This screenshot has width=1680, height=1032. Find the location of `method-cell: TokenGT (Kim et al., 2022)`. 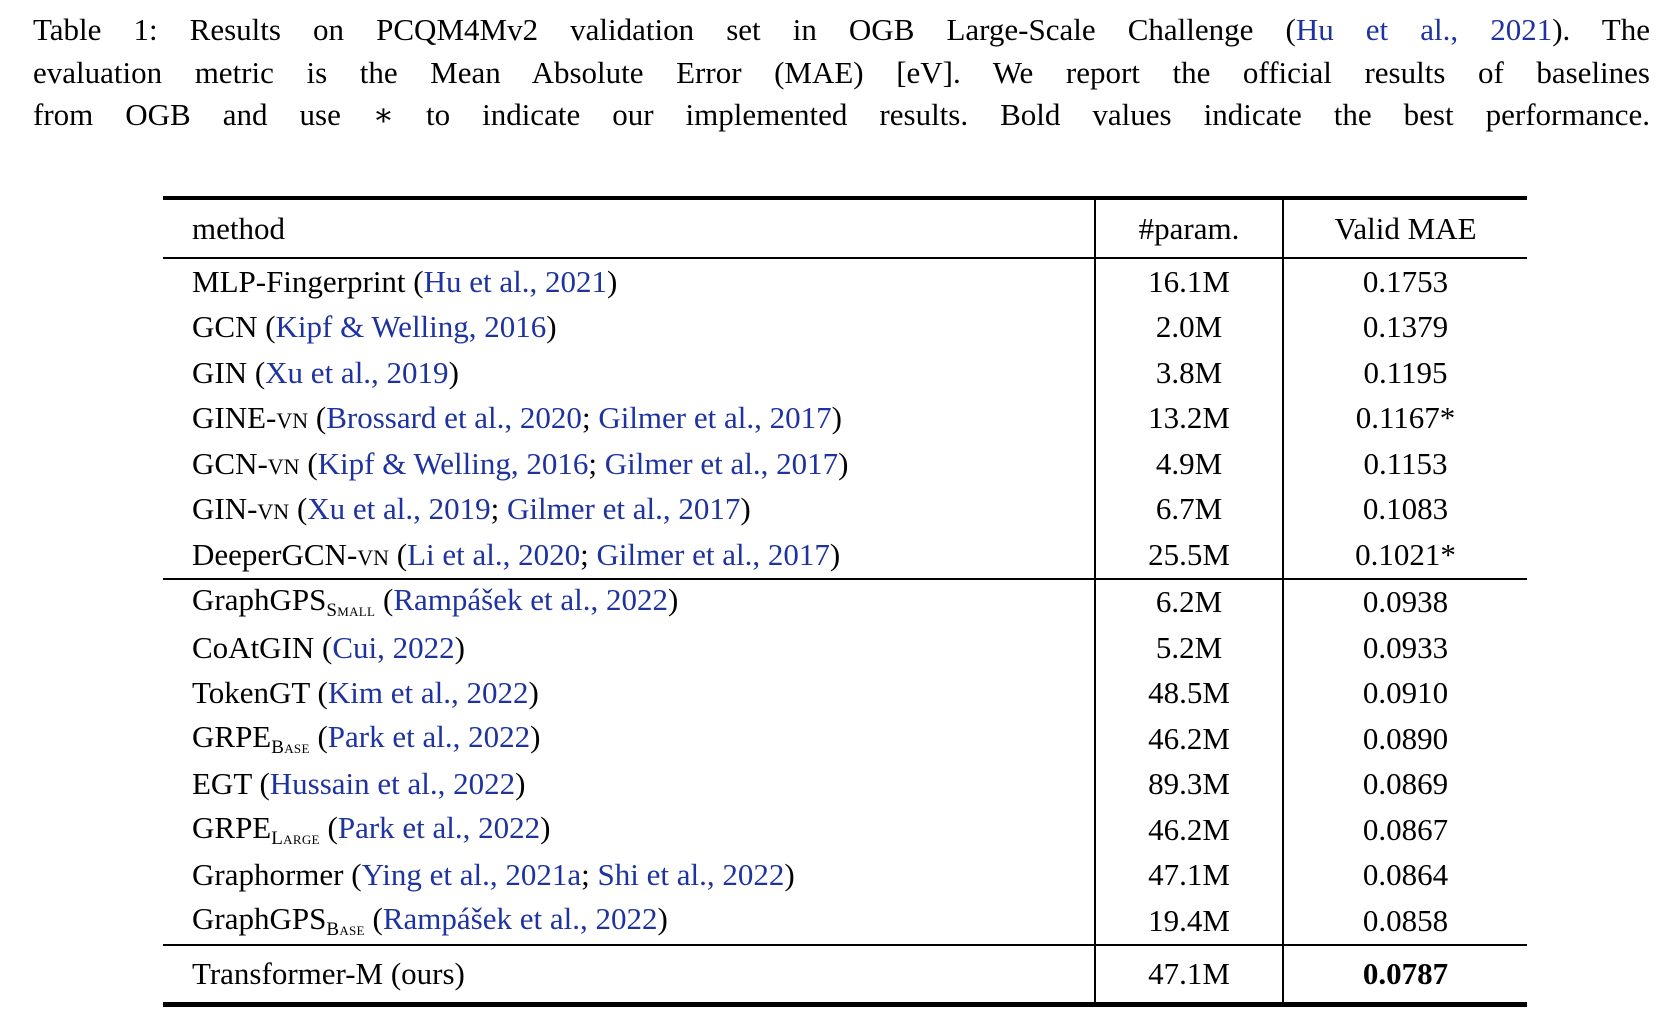

method-cell: TokenGT (Kim et al., 2022) is located at coordinates (629, 694).